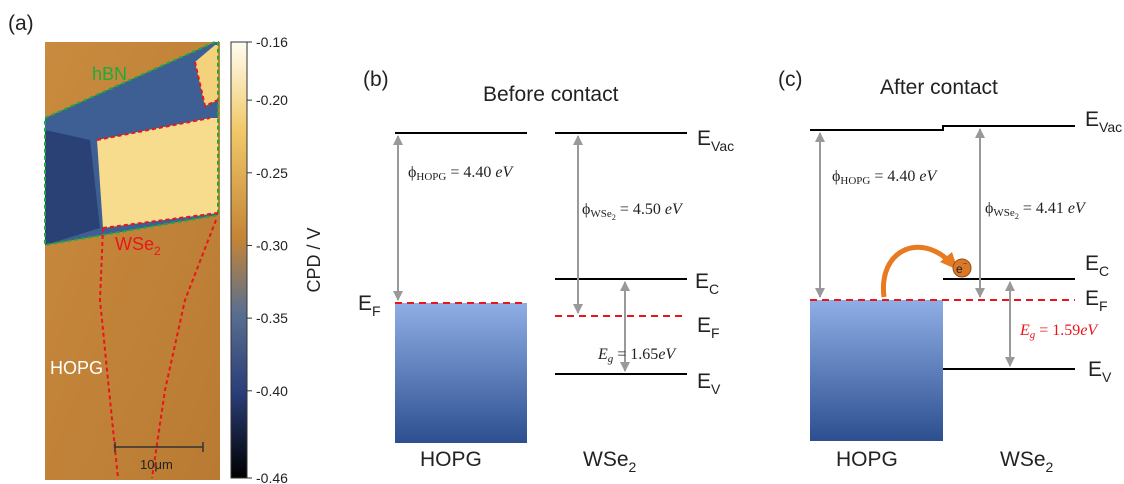 This screenshot has height=484, width=1124. What do you see at coordinates (109, 74) in the screenshot?
I see `hbn-label: hBN` at bounding box center [109, 74].